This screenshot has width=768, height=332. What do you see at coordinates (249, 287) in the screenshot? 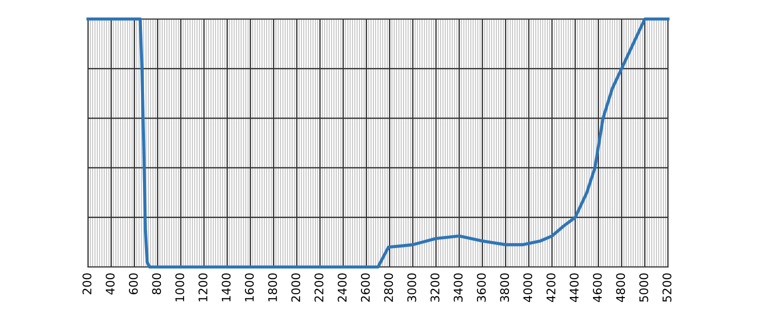
I see `x-tick-label: 1600` at bounding box center [249, 287].